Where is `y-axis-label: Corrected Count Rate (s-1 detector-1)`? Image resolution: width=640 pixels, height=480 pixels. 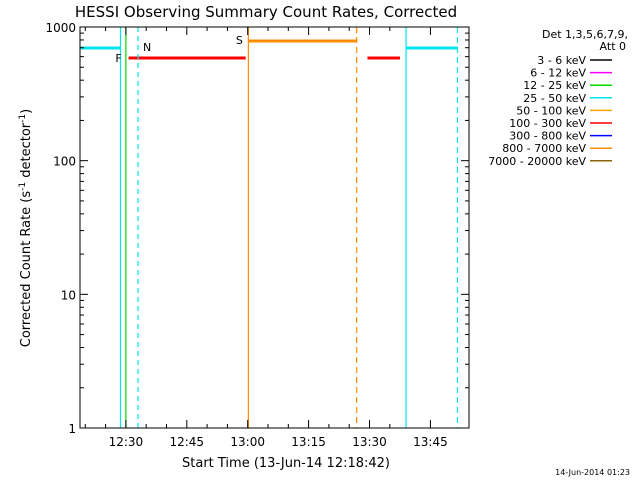 y-axis-label: Corrected Count Rate (s-1 detector-1) is located at coordinates (26, 228).